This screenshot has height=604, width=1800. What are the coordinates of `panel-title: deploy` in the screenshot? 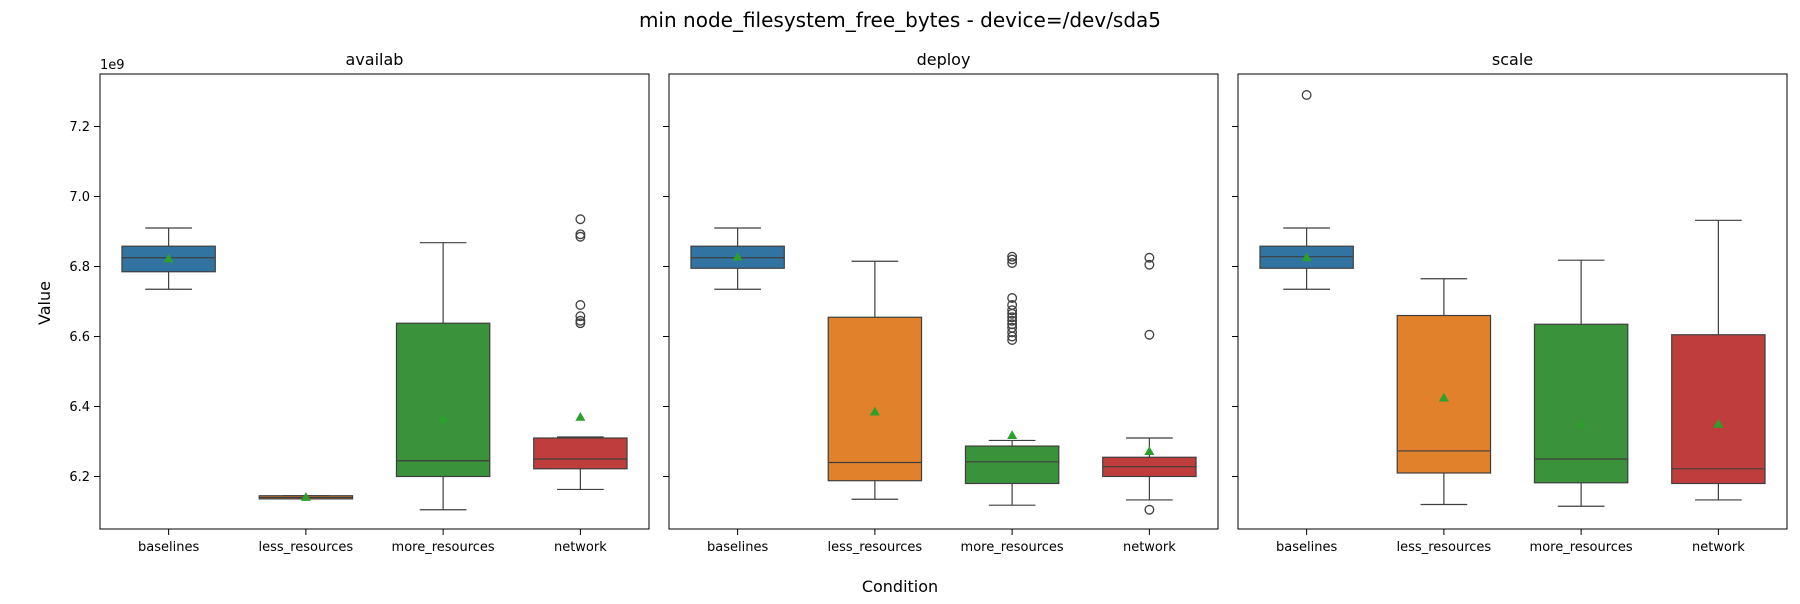 It's located at (944, 59).